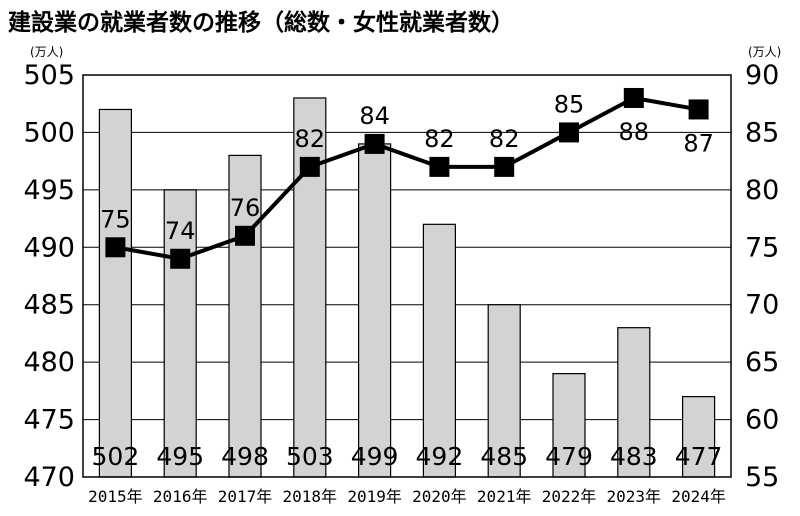 Image resolution: width=800 pixels, height=516 pixels. I want to click on bar-value-label: 492, so click(440, 456).